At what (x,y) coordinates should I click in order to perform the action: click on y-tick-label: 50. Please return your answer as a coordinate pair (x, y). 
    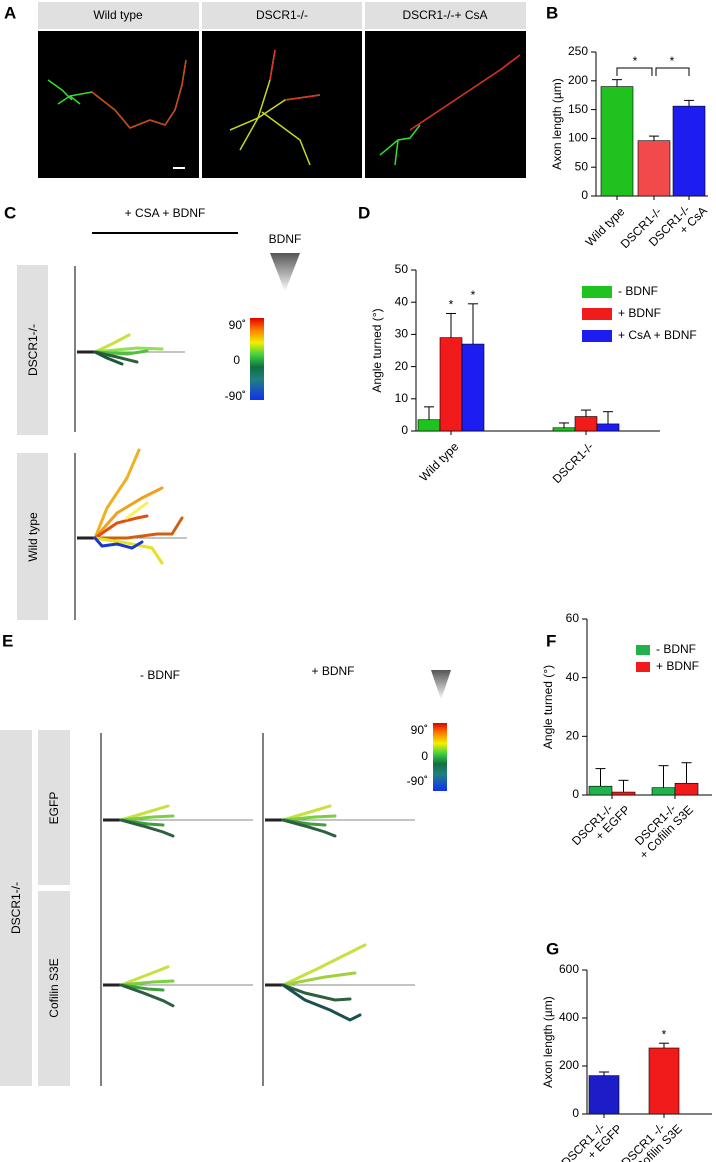
    Looking at the image, I should click on (402, 269).